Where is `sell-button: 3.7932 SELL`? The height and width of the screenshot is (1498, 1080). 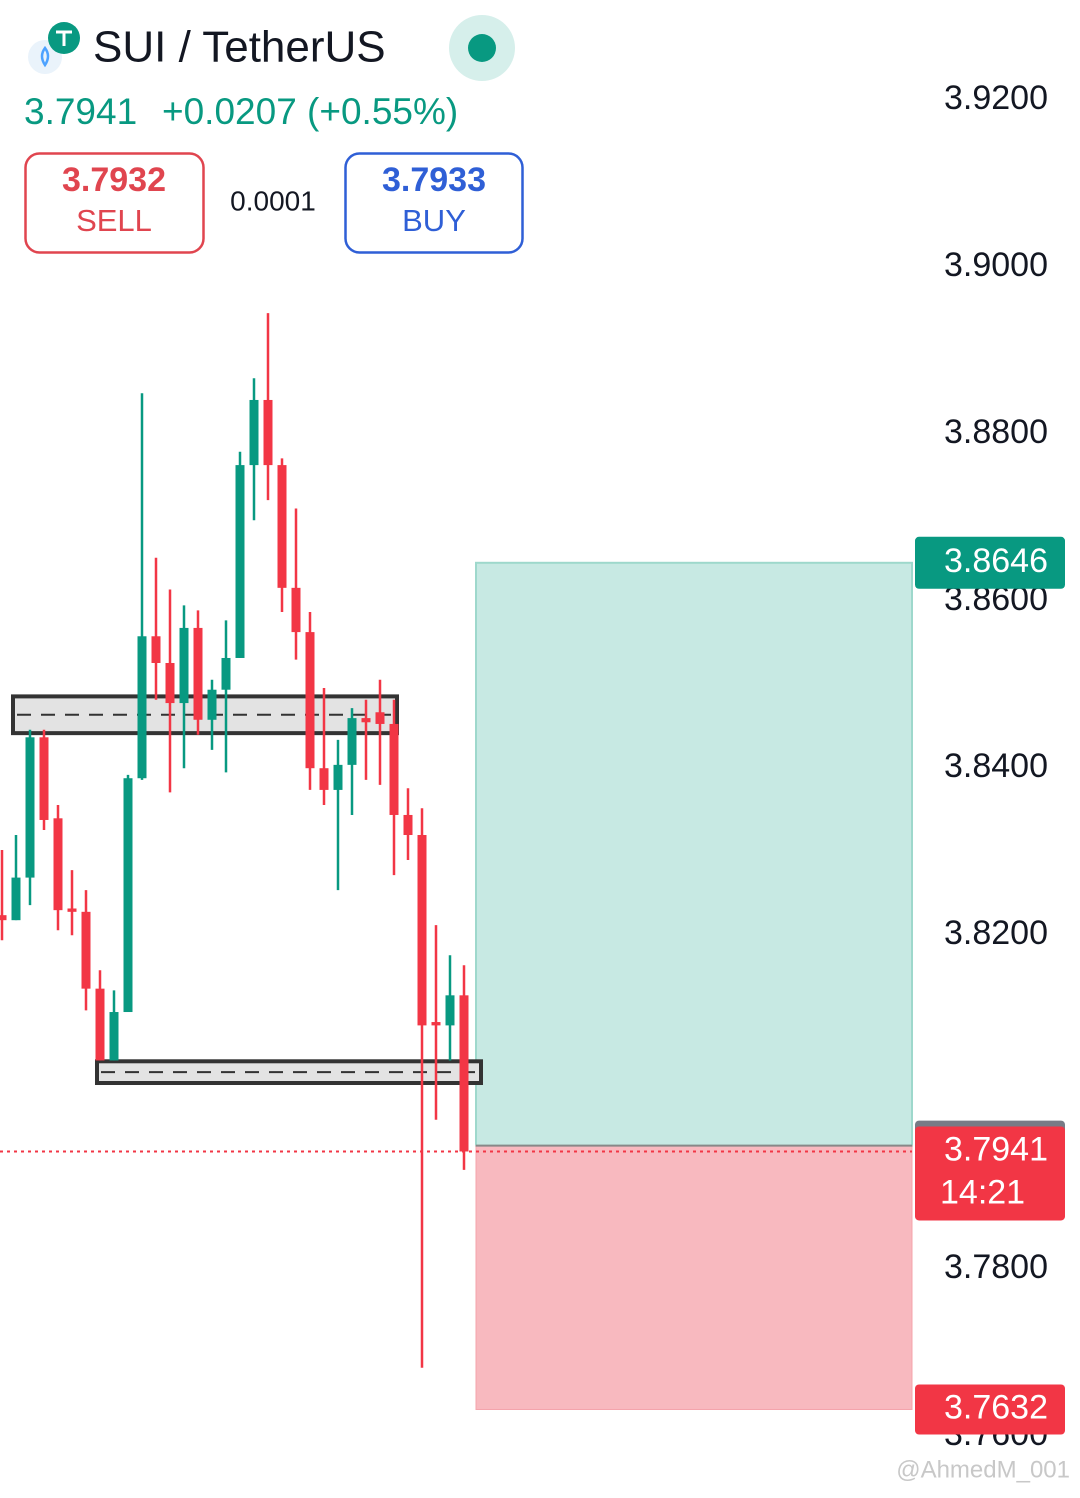
sell-button: 3.7932 SELL is located at coordinates (114, 203).